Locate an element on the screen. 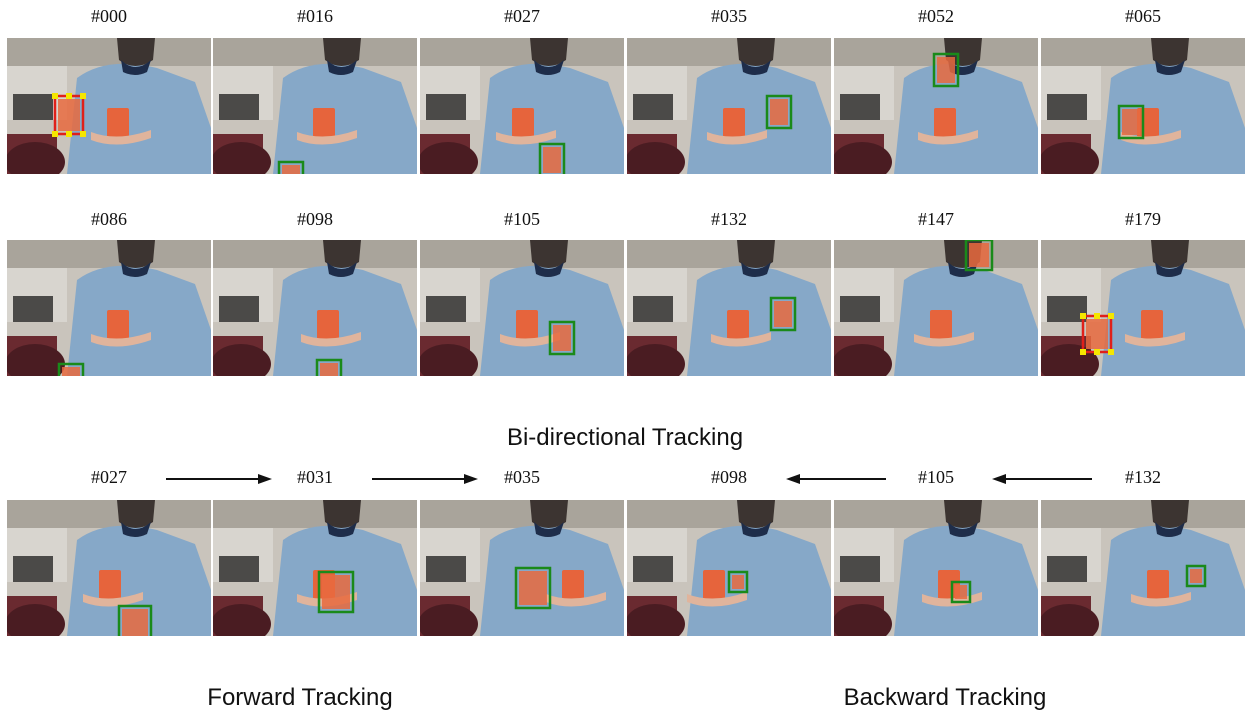  frame-label: #179 is located at coordinates (1143, 219).